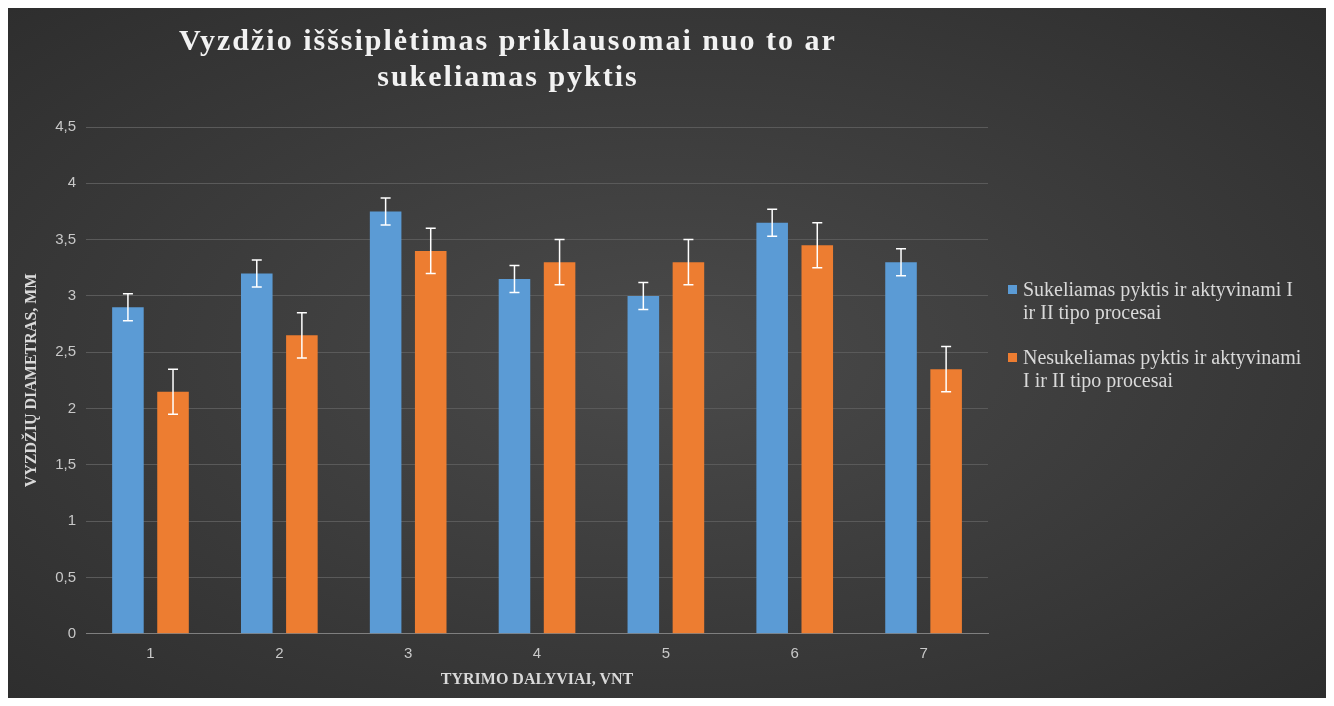 Image resolution: width=1334 pixels, height=706 pixels. I want to click on y-tick-label: 1, so click(72, 520).